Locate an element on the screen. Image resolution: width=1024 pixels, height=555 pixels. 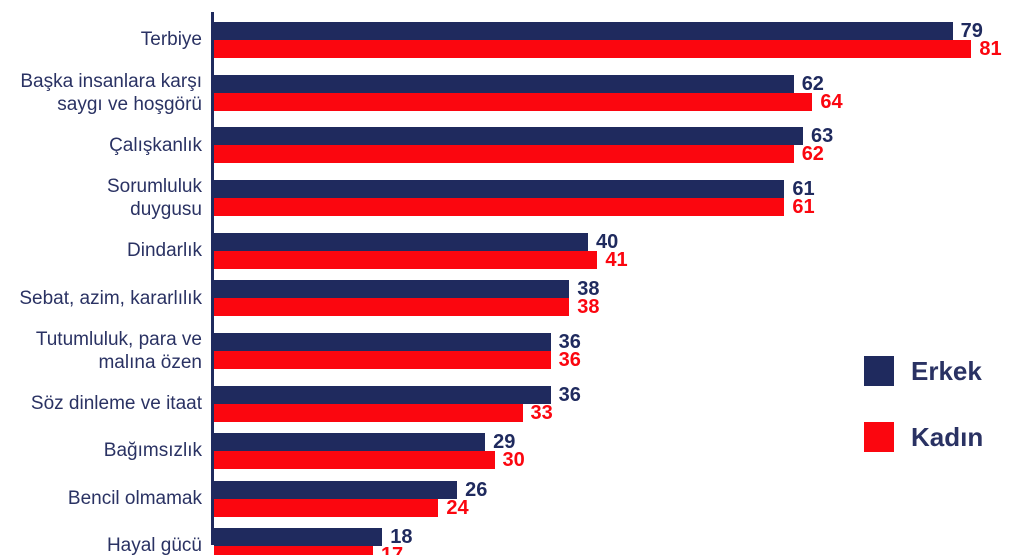
category-bars: 61 61 is located at coordinates (514, 198).